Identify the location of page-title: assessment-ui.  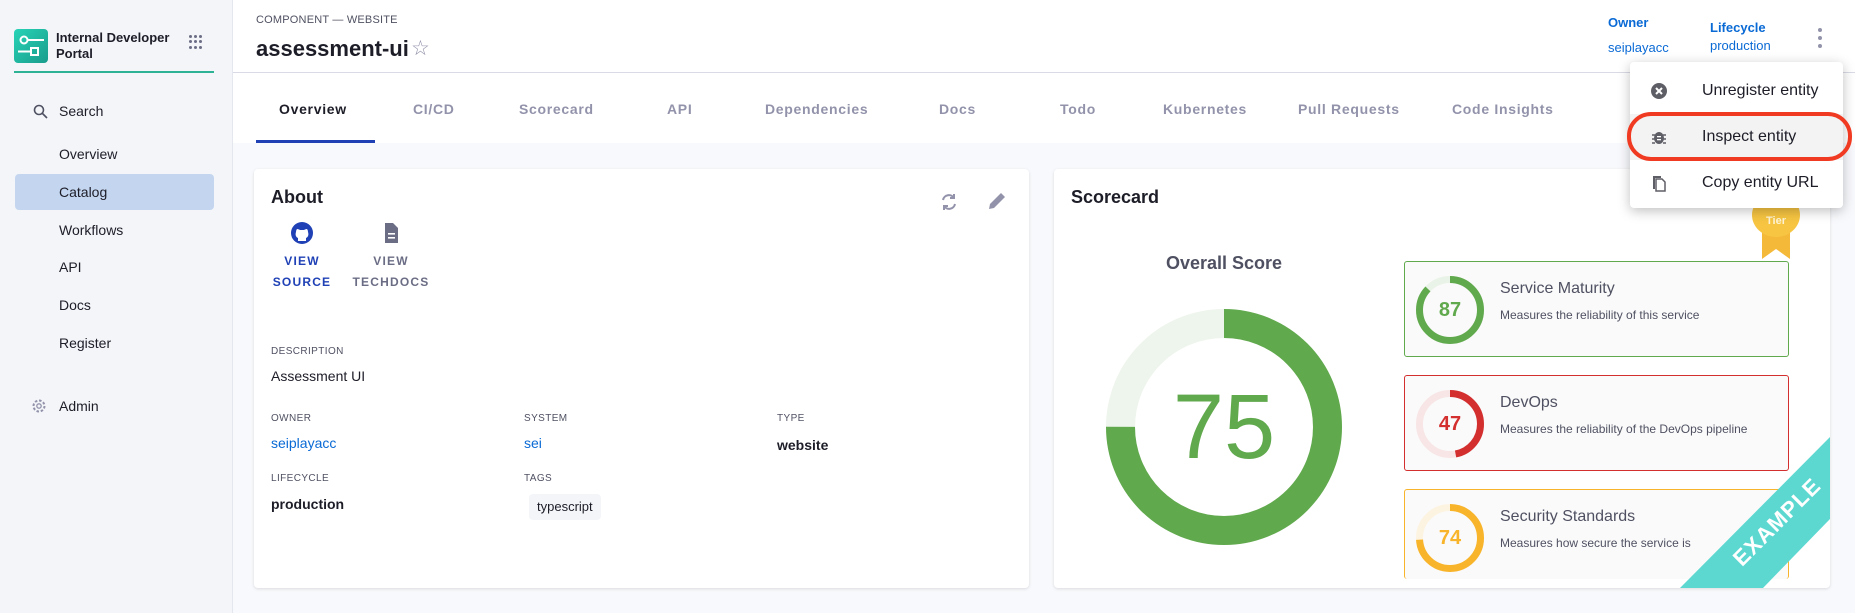
(332, 48).